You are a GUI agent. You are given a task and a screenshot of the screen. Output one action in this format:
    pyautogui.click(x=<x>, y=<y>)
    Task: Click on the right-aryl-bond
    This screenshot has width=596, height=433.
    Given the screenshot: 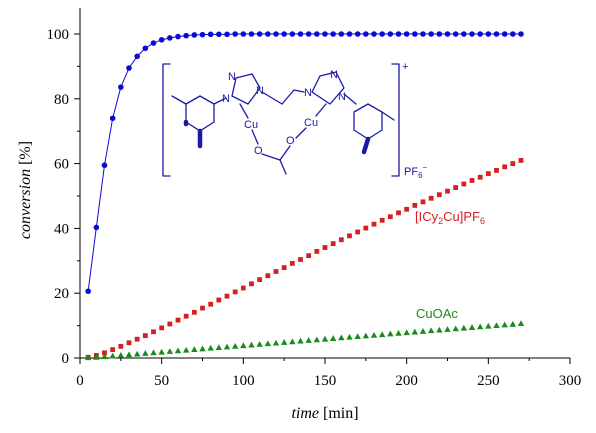 What is the action you would take?
    pyautogui.click(x=388, y=116)
    